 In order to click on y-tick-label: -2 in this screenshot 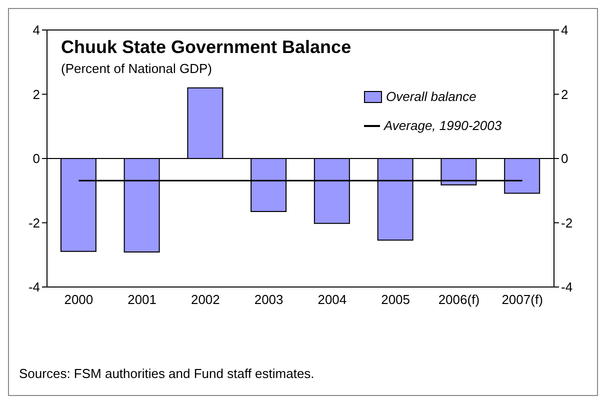, I will do `click(34, 222)`.